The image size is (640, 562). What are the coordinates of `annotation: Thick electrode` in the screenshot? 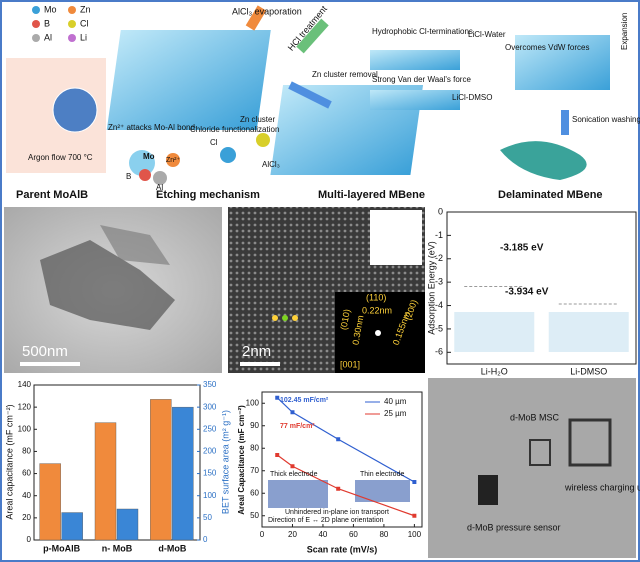 It's located at (294, 474).